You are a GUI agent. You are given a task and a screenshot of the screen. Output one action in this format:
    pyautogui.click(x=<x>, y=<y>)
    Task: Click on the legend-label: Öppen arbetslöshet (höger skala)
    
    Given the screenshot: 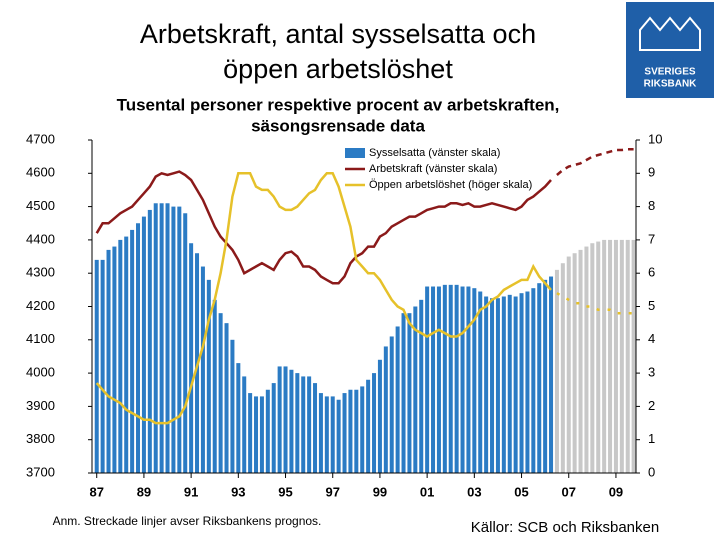 What is the action you would take?
    pyautogui.click(x=450, y=185)
    